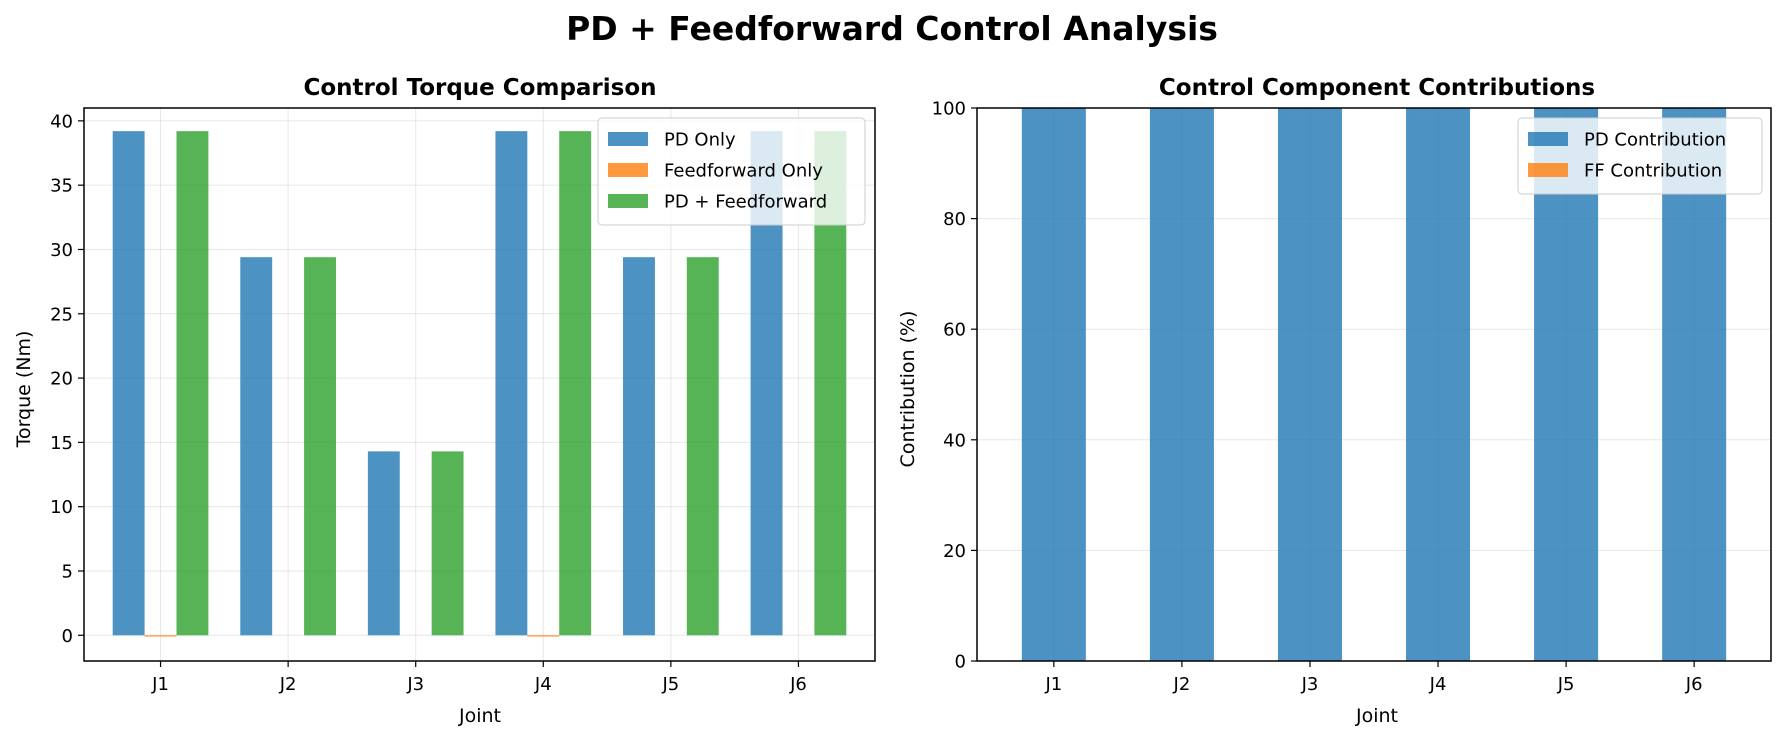 The height and width of the screenshot is (740, 1784). What do you see at coordinates (954, 219) in the screenshot?
I see `contribution-ytick-label: 80` at bounding box center [954, 219].